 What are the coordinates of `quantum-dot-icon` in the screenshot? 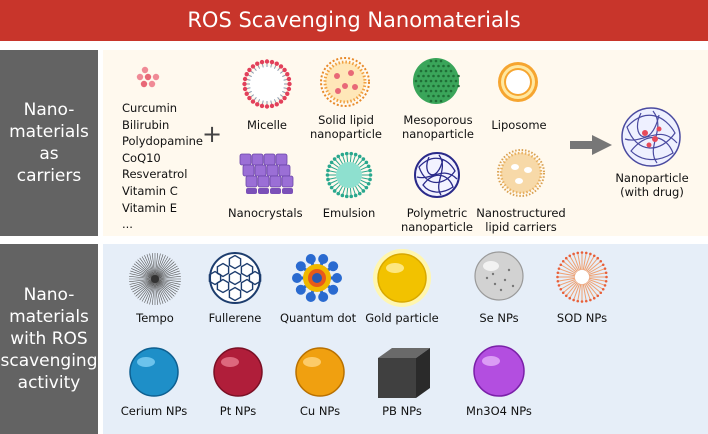 It's located at (317, 278).